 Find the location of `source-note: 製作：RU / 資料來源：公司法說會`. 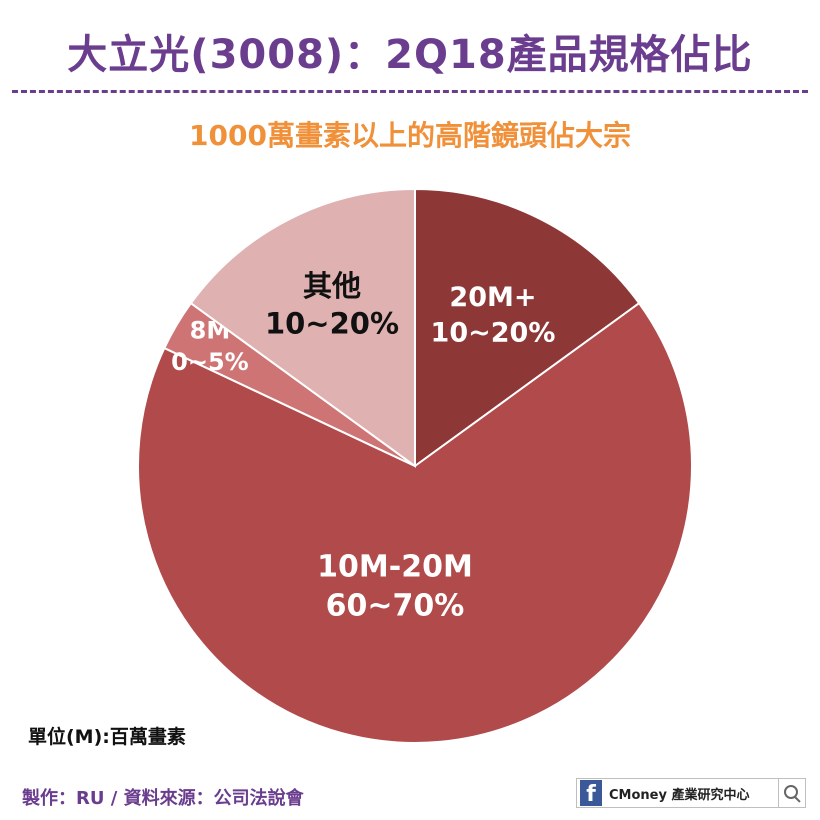

source-note: 製作：RU / 資料來源：公司法說會 is located at coordinates (163, 798).